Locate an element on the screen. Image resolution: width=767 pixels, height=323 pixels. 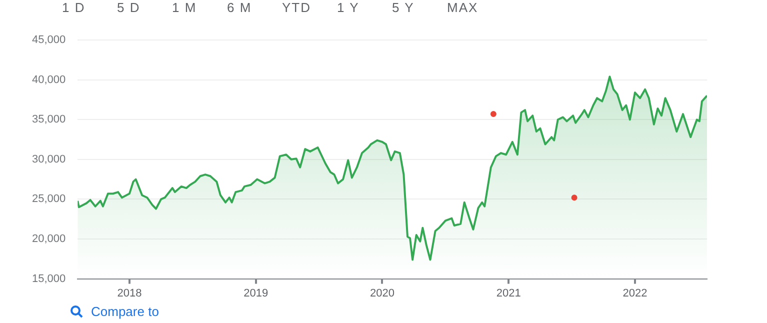
y-tick-label: 30,000 is located at coordinates (49, 159).